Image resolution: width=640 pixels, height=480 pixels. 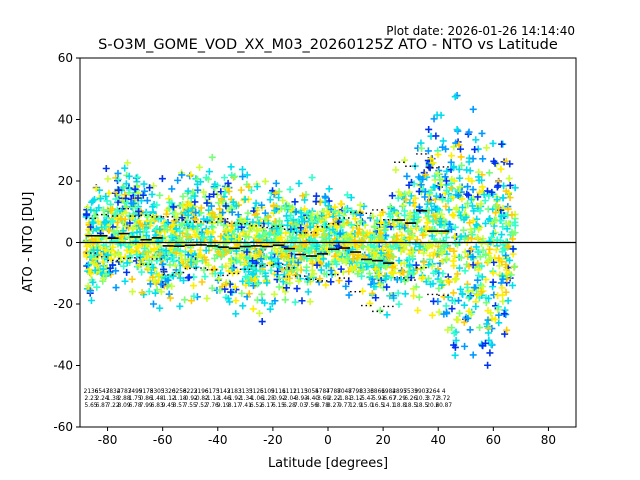 What do you see at coordinates (124, 406) in the screenshot?
I see `bin-std-label: 8.09` at bounding box center [124, 406].